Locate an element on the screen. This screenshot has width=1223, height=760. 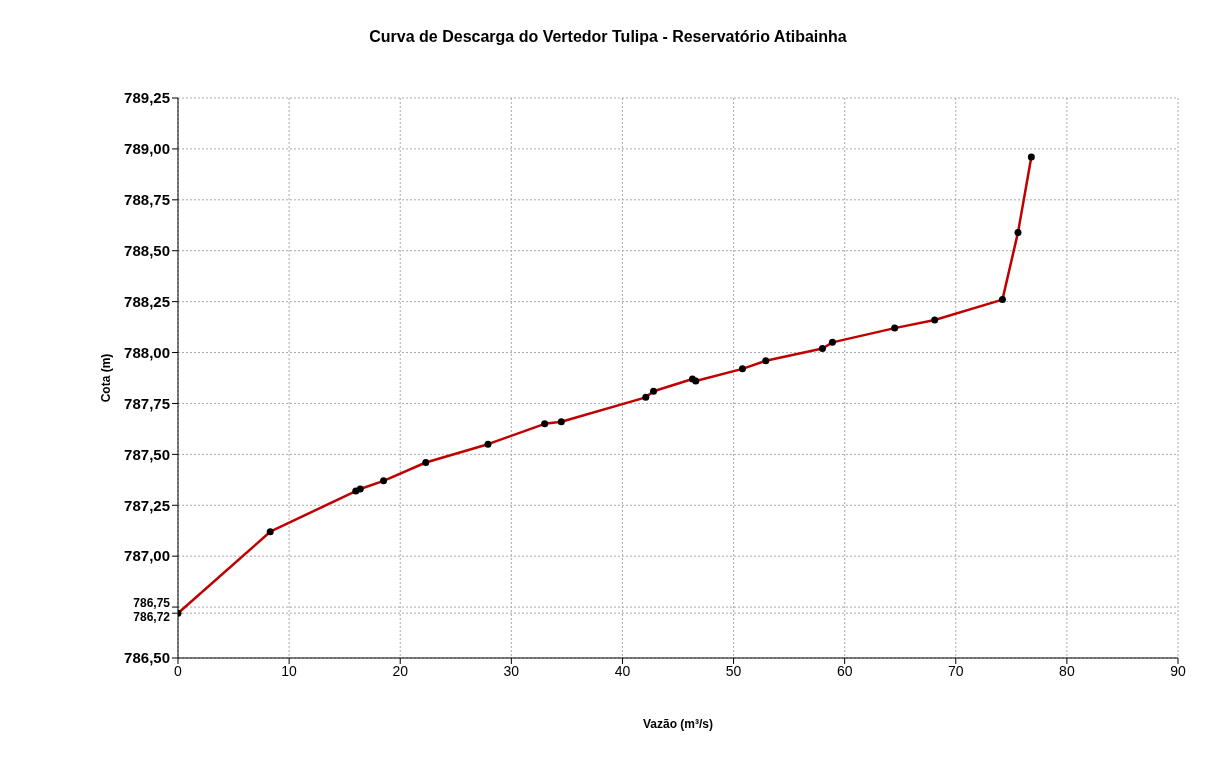
y-tick-label: 786,50 is located at coordinates (147, 658).